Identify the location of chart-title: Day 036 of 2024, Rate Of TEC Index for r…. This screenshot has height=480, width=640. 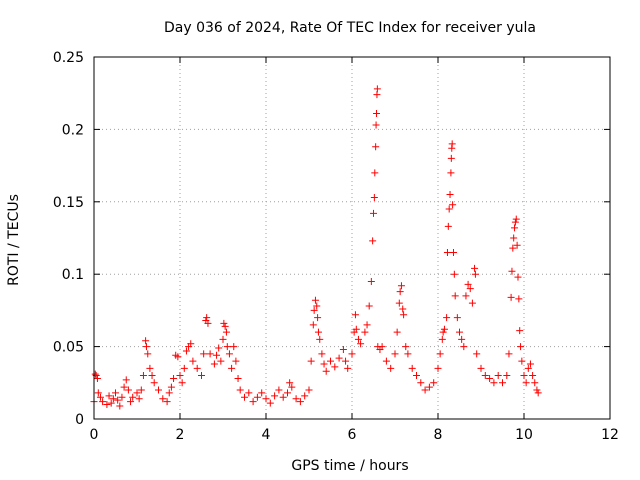
(350, 28).